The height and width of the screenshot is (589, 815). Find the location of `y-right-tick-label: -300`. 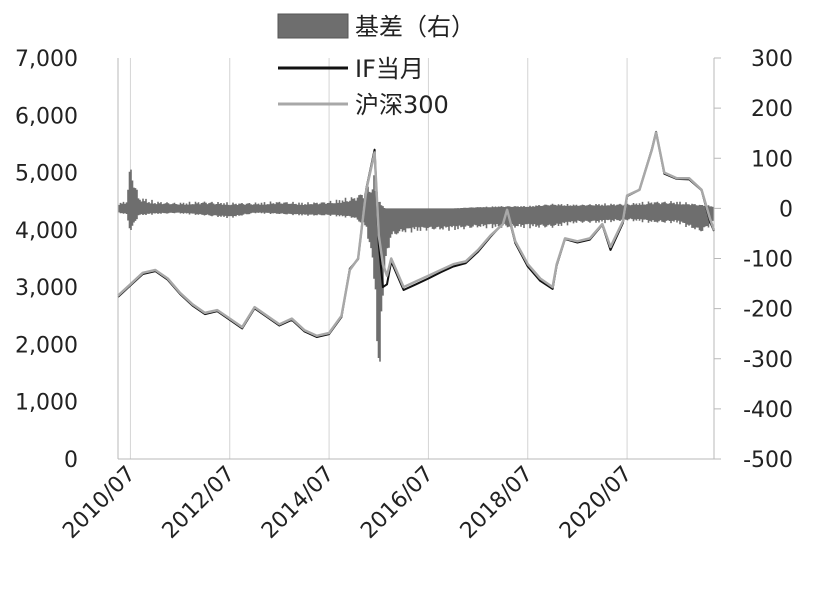

y-right-tick-label: -300 is located at coordinates (768, 360).